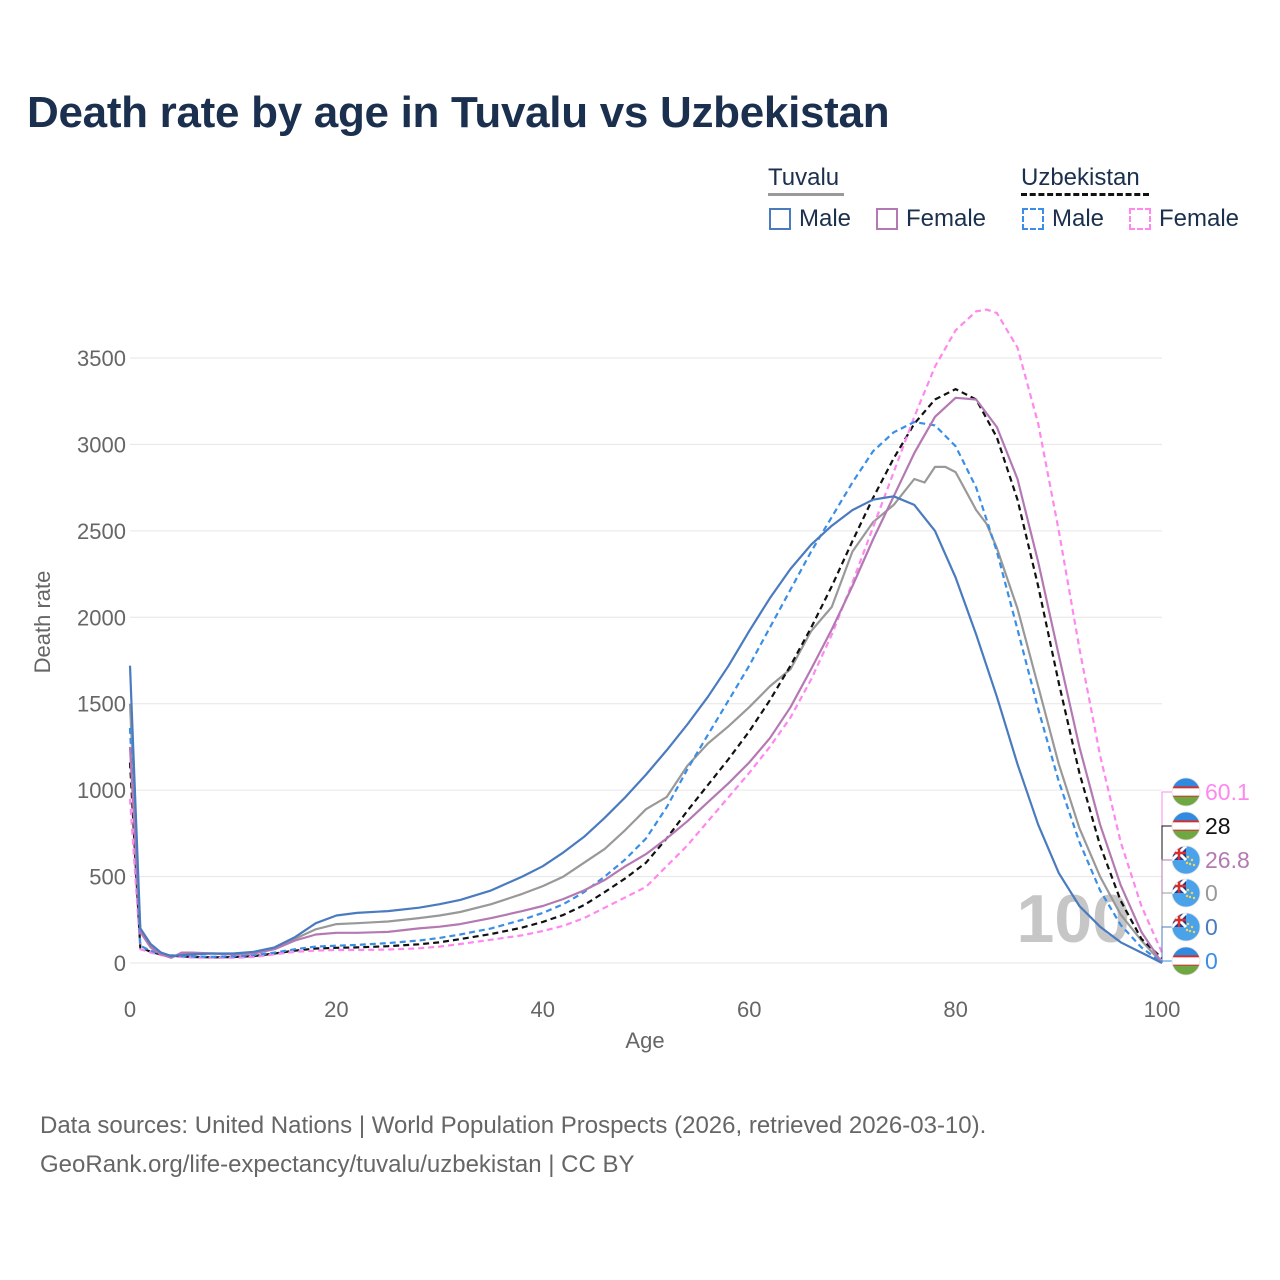 The image size is (1280, 1280). I want to click on end-value-label: 26.8, so click(1227, 860).